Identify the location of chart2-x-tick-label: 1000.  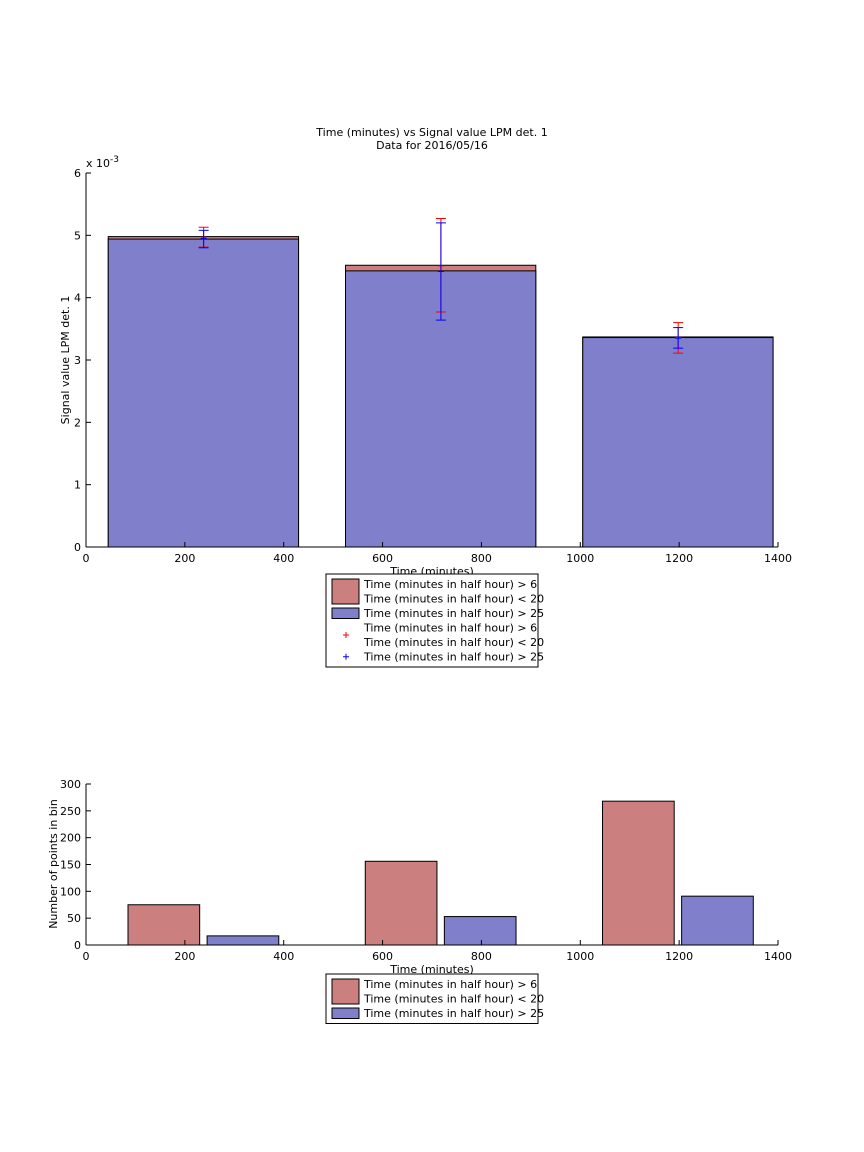
(580, 956).